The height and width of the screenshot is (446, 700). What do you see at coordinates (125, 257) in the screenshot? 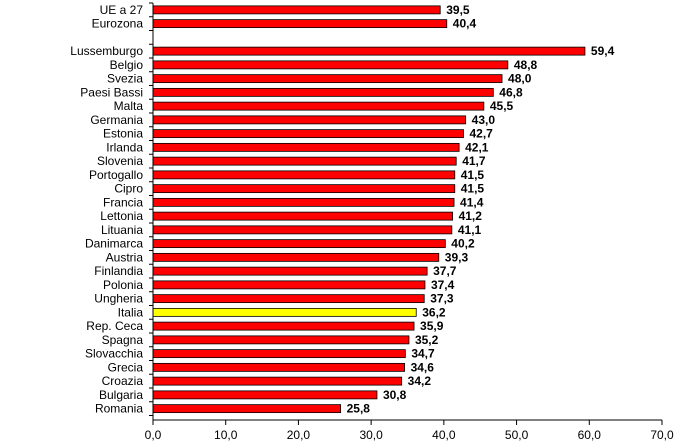
I see `category-label-austria: Austria` at bounding box center [125, 257].